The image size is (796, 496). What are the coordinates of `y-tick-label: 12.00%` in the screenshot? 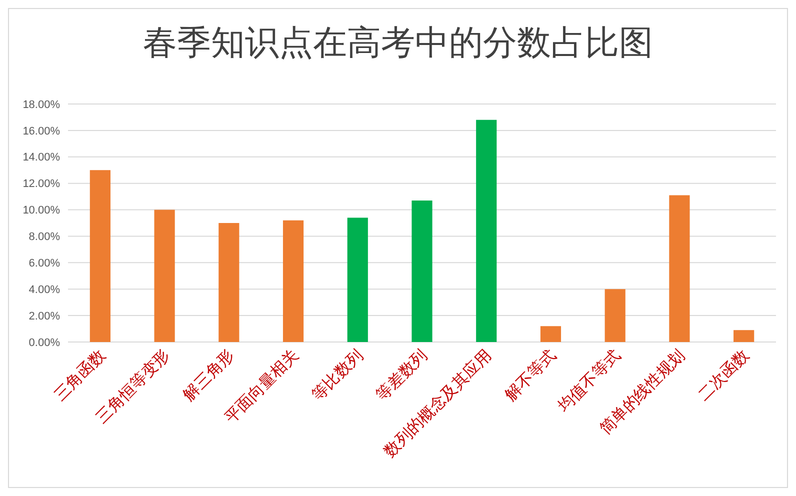 It's located at (41, 184).